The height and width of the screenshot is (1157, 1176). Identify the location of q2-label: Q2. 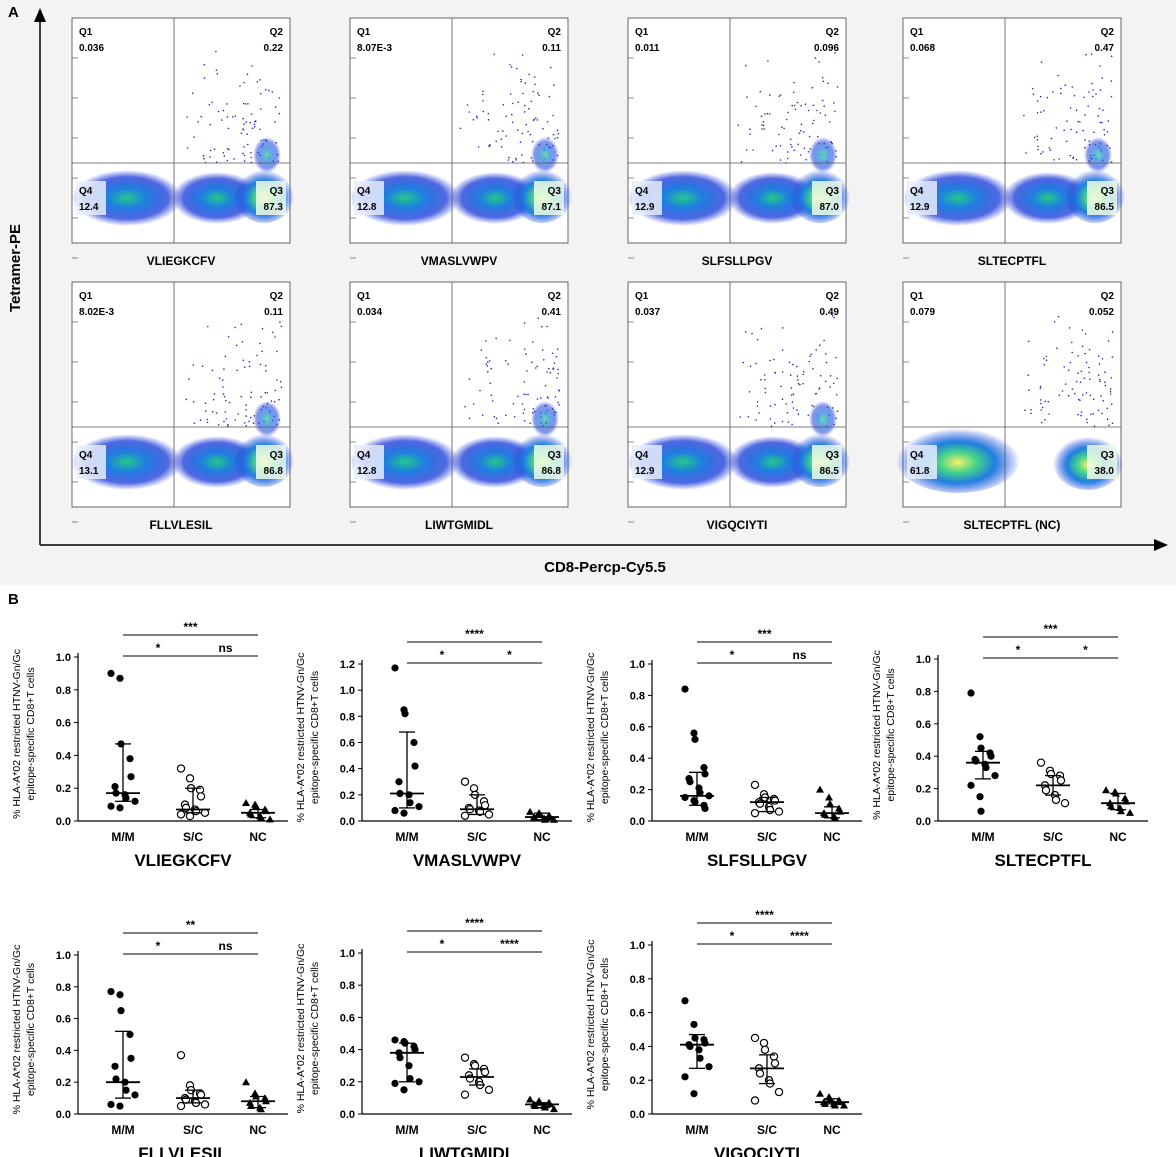
(555, 296).